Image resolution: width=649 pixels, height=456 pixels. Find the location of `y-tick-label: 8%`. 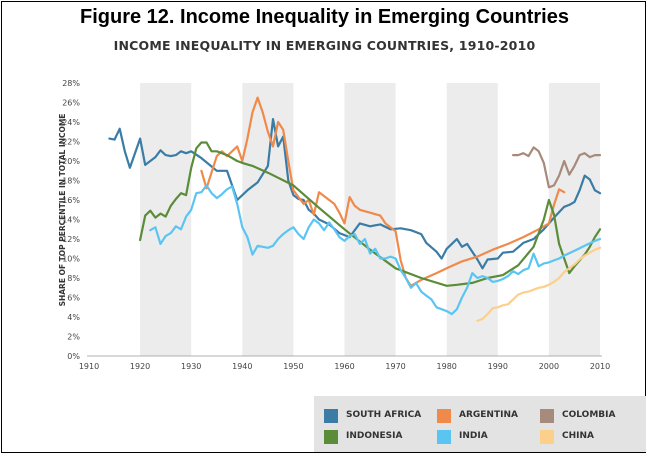

y-tick-label: 8% is located at coordinates (73, 278).